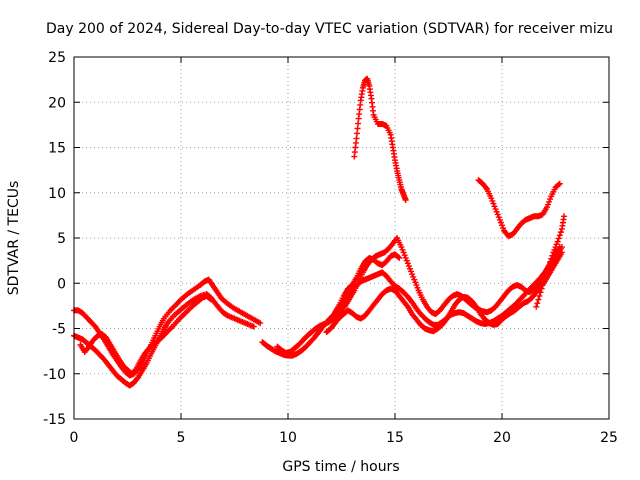 This screenshot has width=640, height=480. What do you see at coordinates (395, 438) in the screenshot?
I see `x-tick-label: 15` at bounding box center [395, 438].